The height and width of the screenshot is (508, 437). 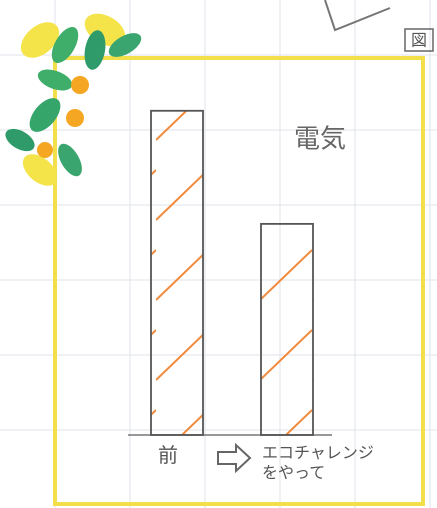 I want to click on chart-title: 電気, so click(x=320, y=140).